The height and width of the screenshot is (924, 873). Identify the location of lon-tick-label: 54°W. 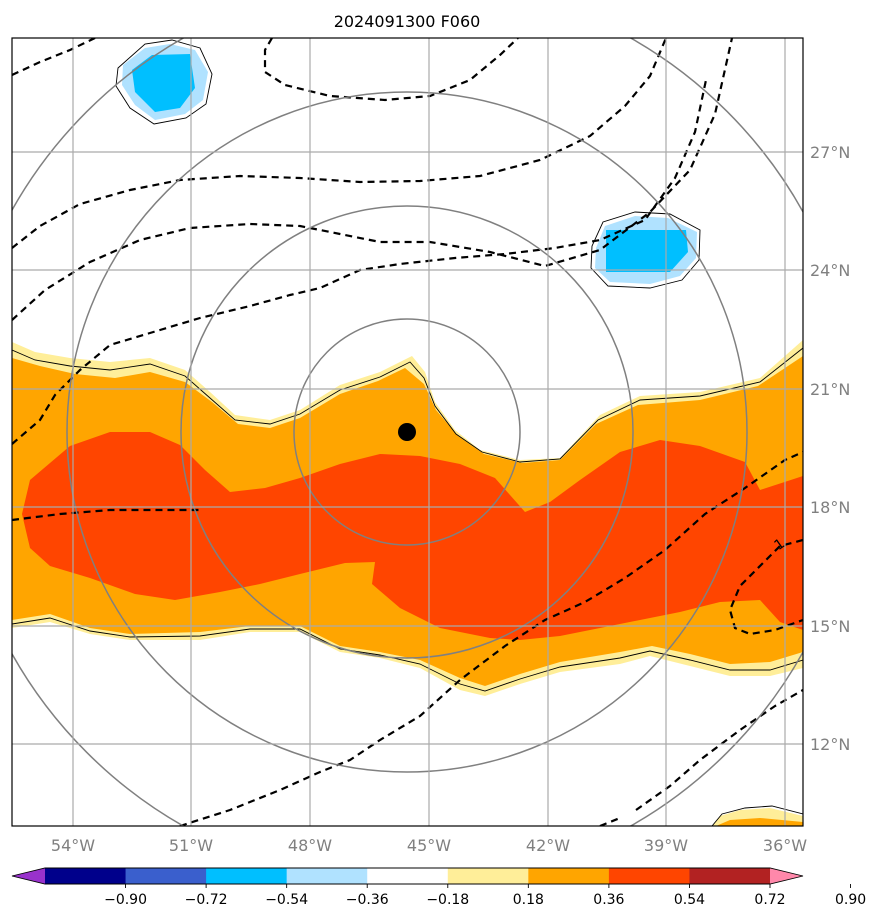
(73, 845).